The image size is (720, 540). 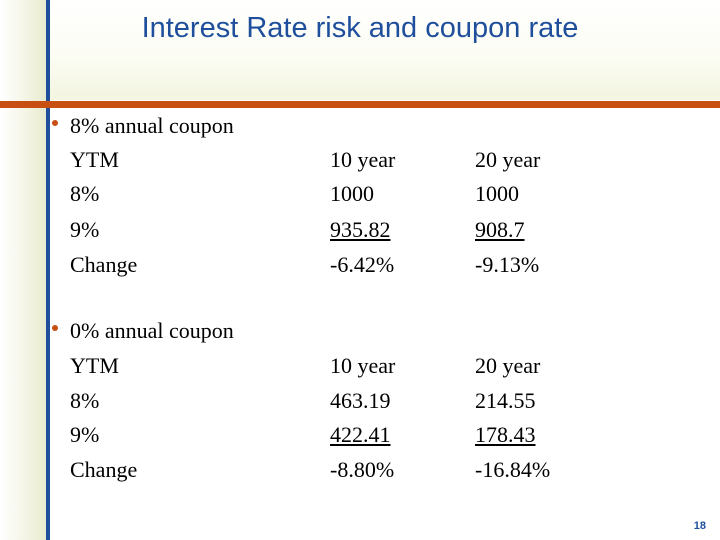 What do you see at coordinates (352, 193) in the screenshot?
I see `row-value-10yr: 1000` at bounding box center [352, 193].